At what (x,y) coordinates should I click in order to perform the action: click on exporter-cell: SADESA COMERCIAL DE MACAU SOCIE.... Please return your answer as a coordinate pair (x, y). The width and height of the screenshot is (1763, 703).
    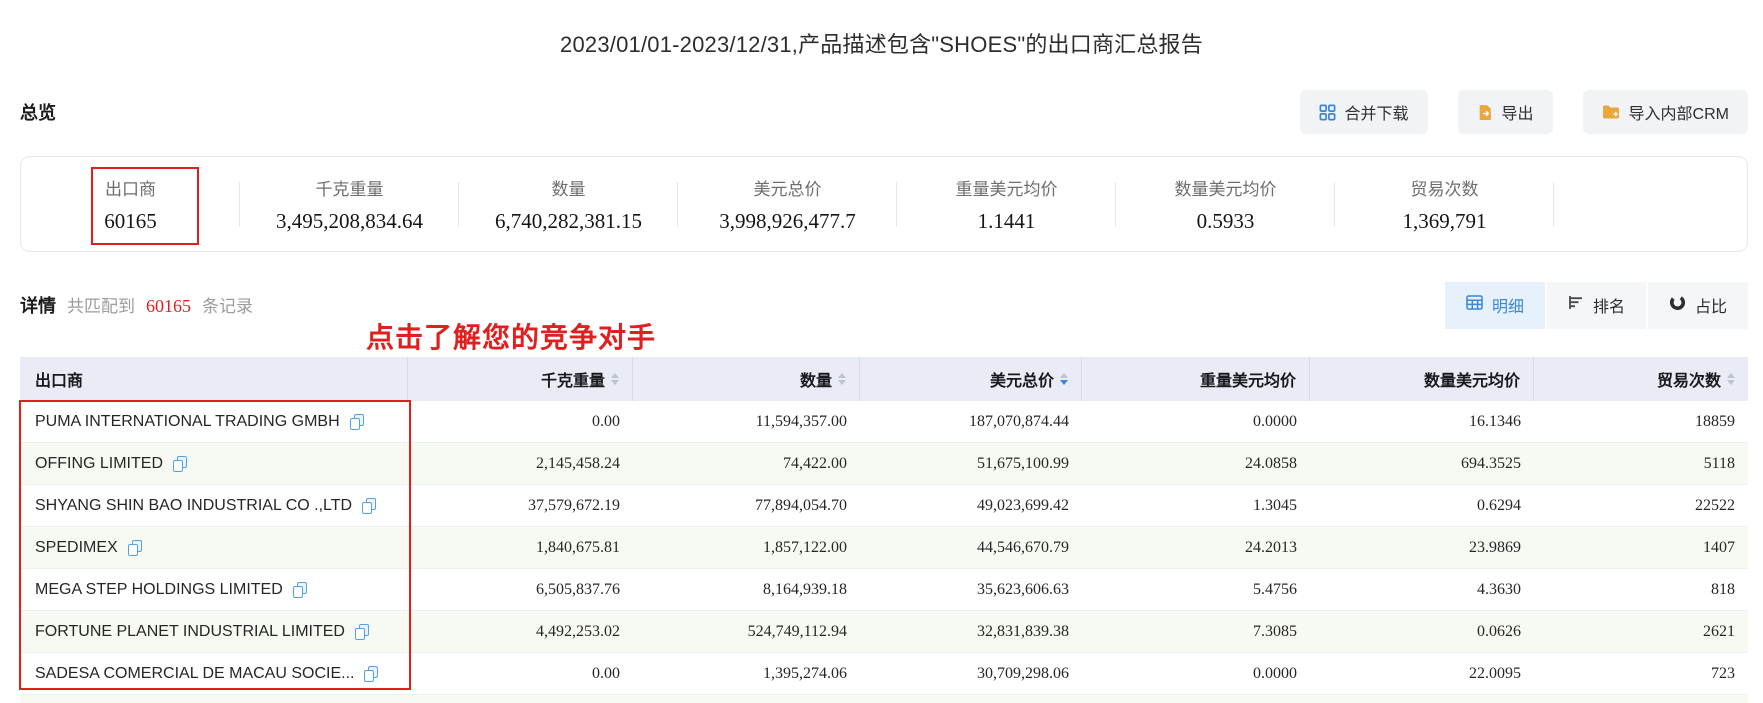
    Looking at the image, I should click on (214, 673).